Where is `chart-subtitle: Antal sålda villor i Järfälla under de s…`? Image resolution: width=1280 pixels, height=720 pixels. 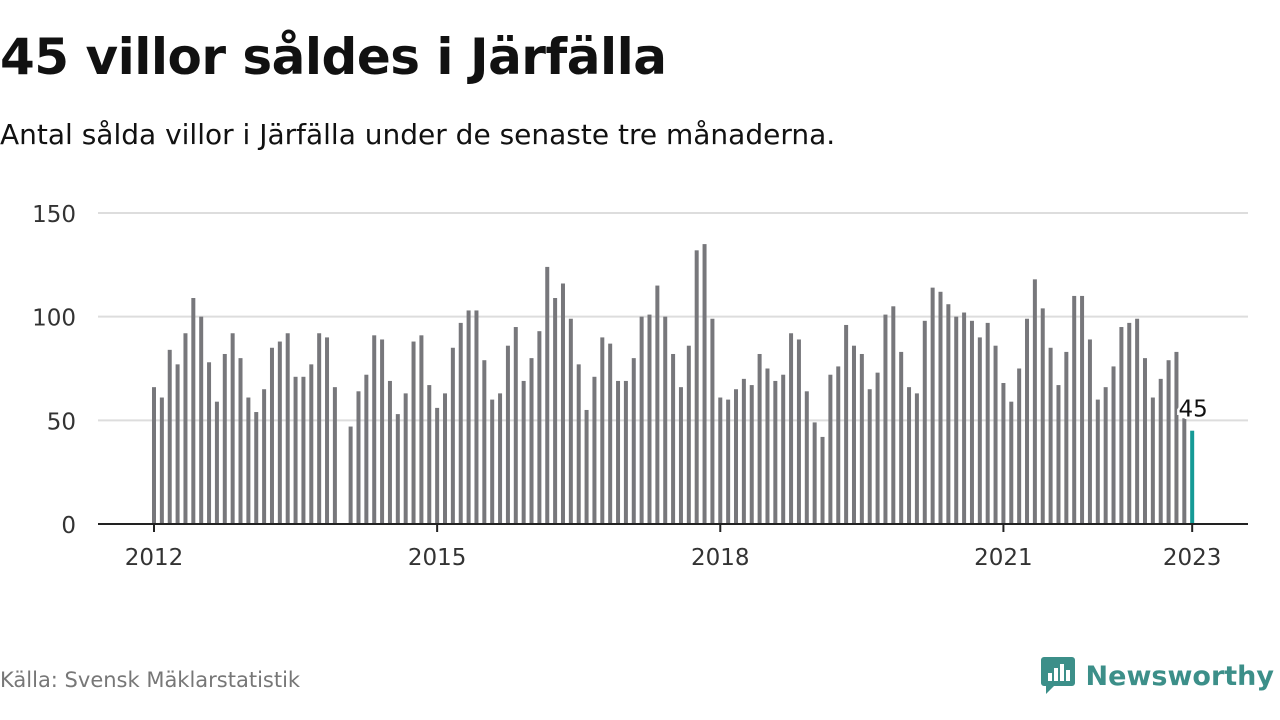 chart-subtitle: Antal sålda villor i Järfälla under de s… is located at coordinates (418, 134).